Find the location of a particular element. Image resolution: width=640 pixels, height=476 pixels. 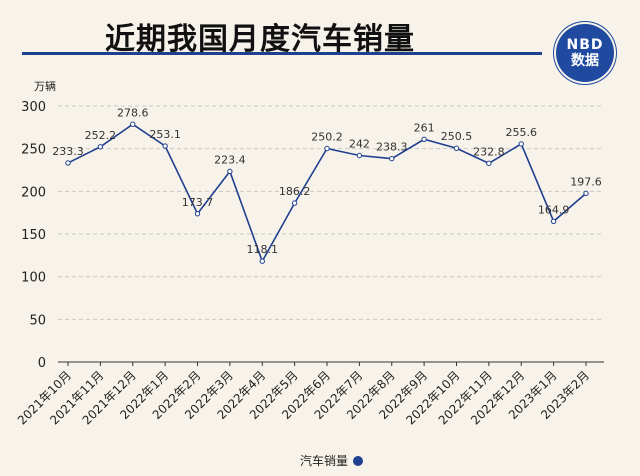

y-tick-label: 300 is located at coordinates (33, 107).